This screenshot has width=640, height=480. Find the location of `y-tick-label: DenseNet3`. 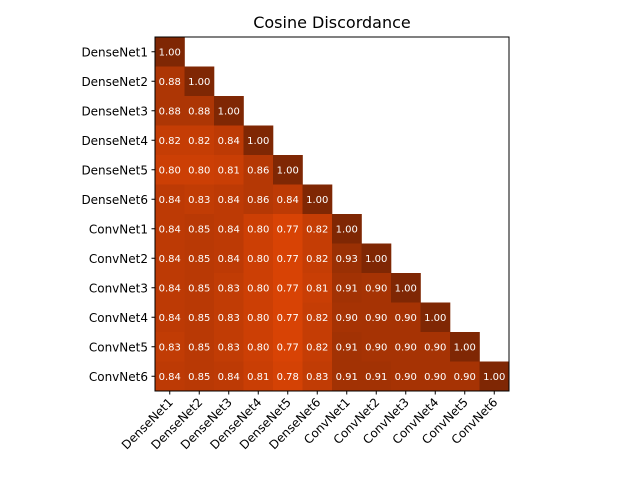

y-tick-label: DenseNet3 is located at coordinates (114, 111).